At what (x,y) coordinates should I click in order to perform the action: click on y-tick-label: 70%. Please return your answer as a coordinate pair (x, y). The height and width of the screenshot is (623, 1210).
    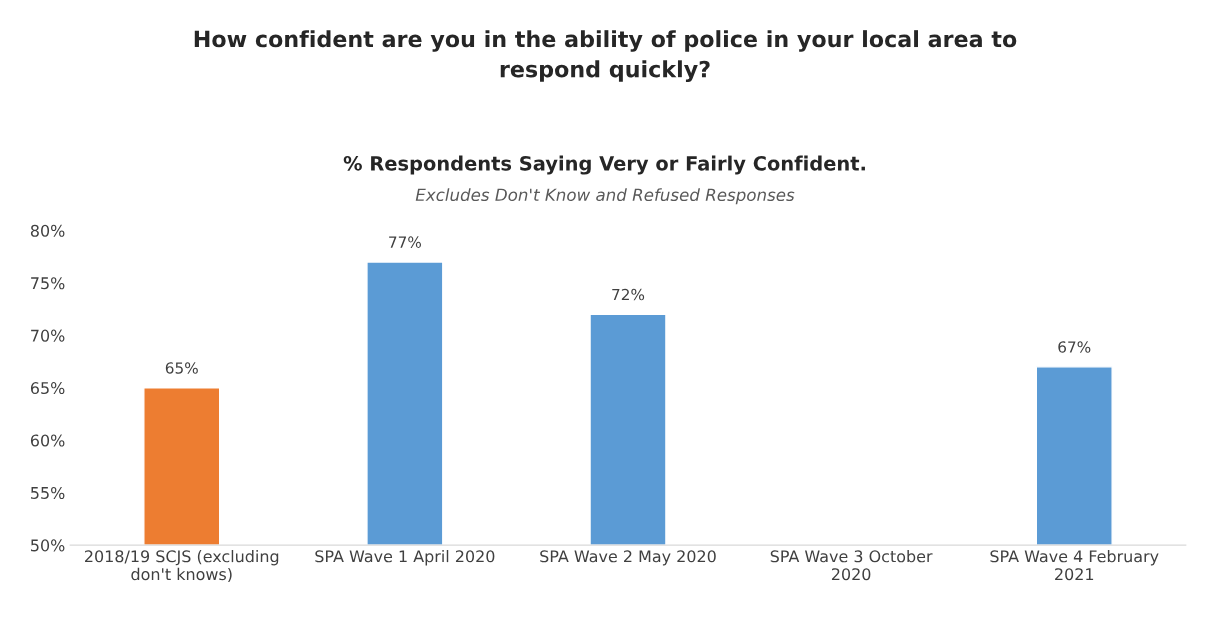
    Looking at the image, I should click on (48, 335).